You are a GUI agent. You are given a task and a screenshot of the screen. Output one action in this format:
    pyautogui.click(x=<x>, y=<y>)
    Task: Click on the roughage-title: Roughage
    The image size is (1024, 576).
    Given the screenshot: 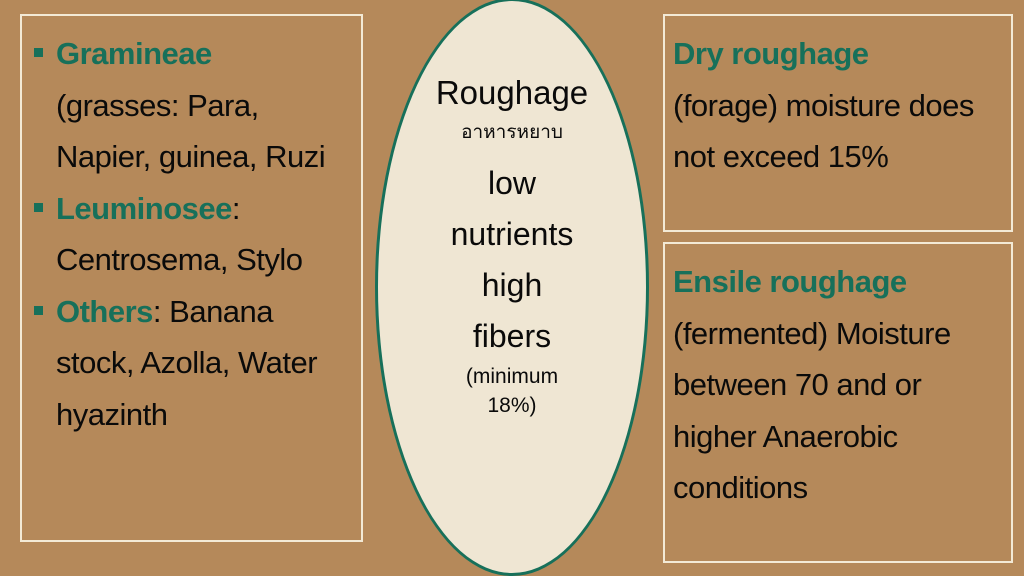 What is the action you would take?
    pyautogui.click(x=512, y=92)
    